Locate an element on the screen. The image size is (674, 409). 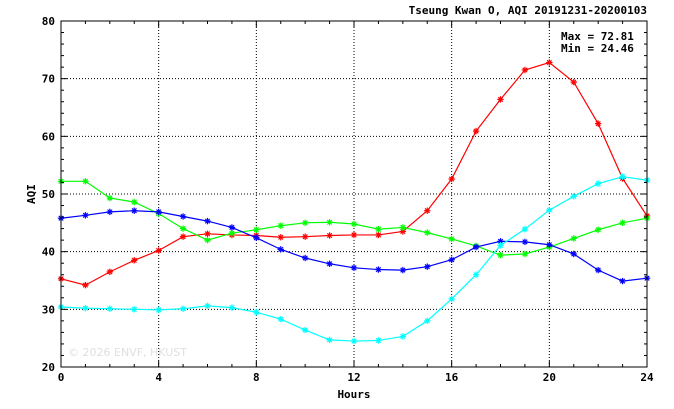
y-tick-label: 50 is located at coordinates (48, 194).